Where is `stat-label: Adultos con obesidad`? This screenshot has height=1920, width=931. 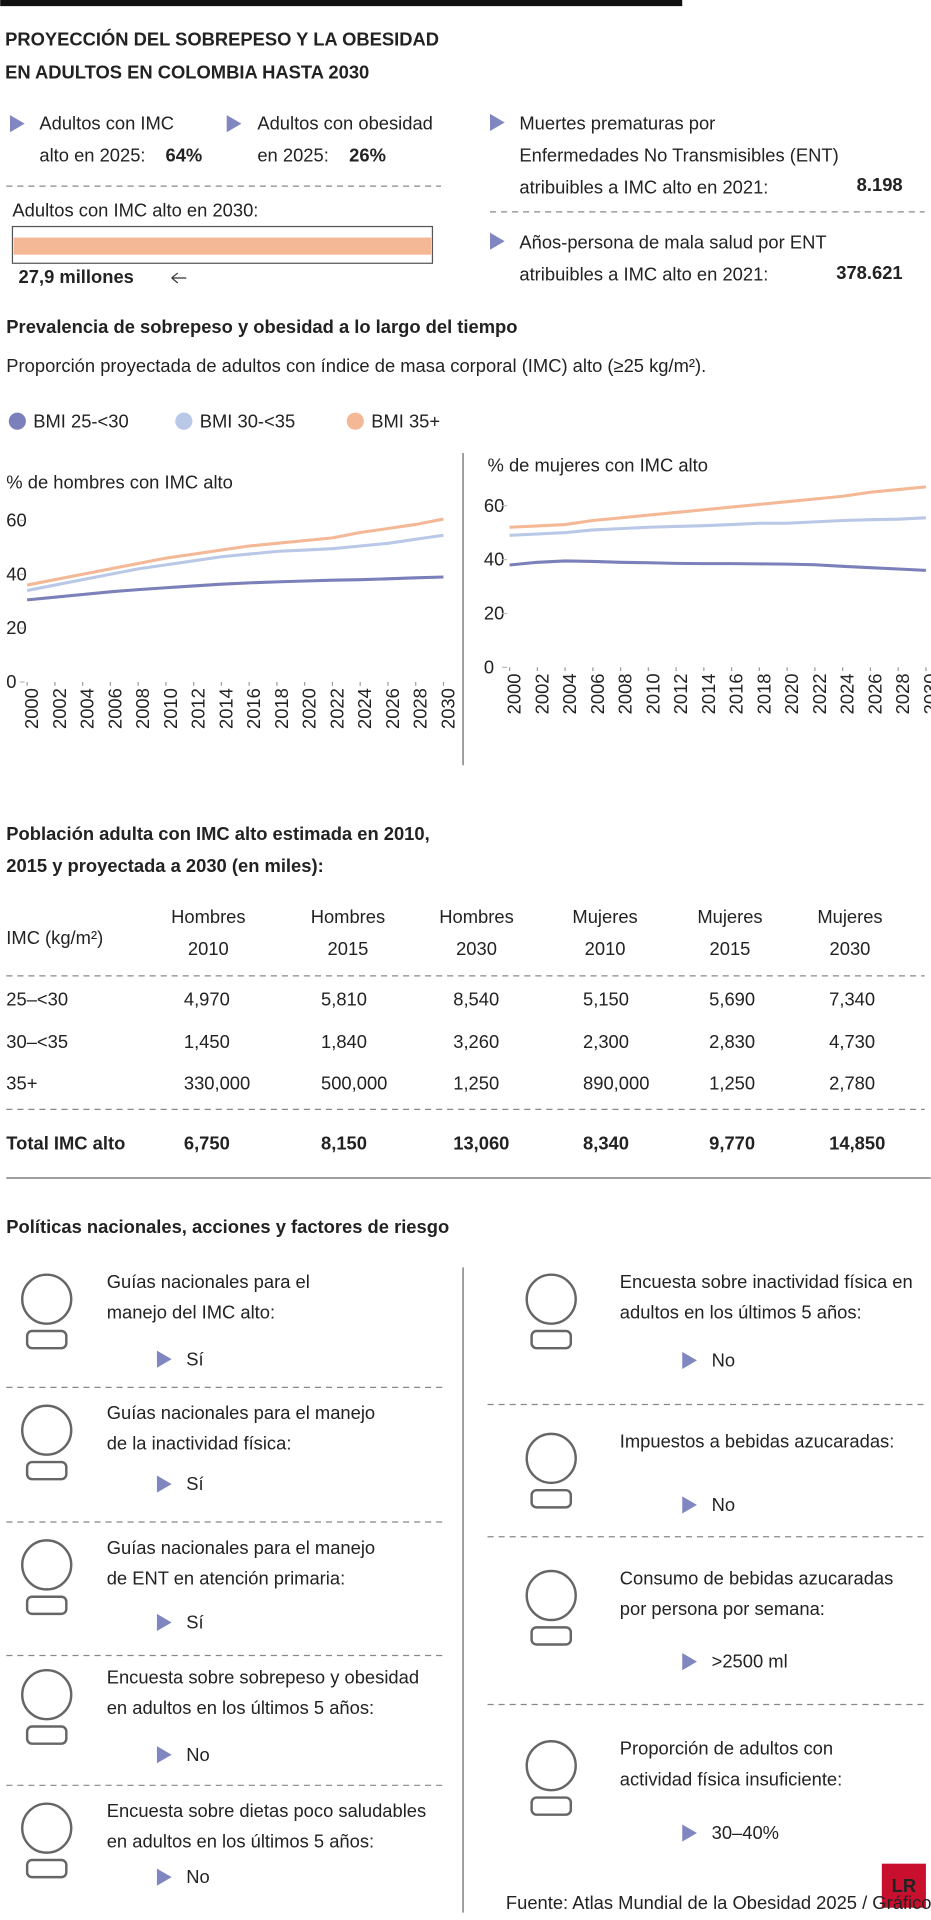
stat-label: Adultos con obesidad is located at coordinates (345, 123).